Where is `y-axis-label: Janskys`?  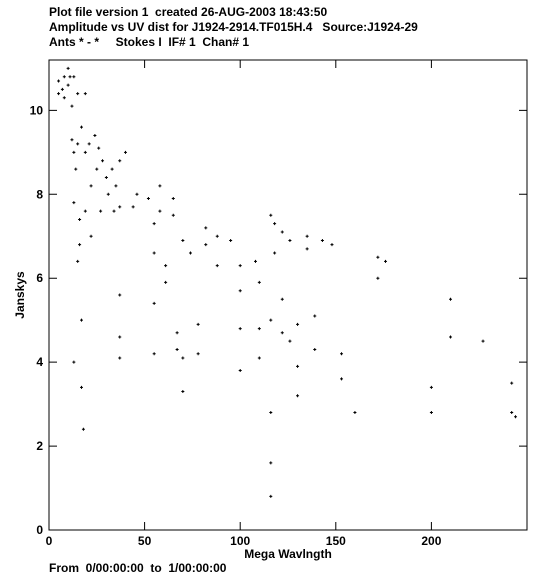 y-axis-label: Janskys is located at coordinates (20, 295).